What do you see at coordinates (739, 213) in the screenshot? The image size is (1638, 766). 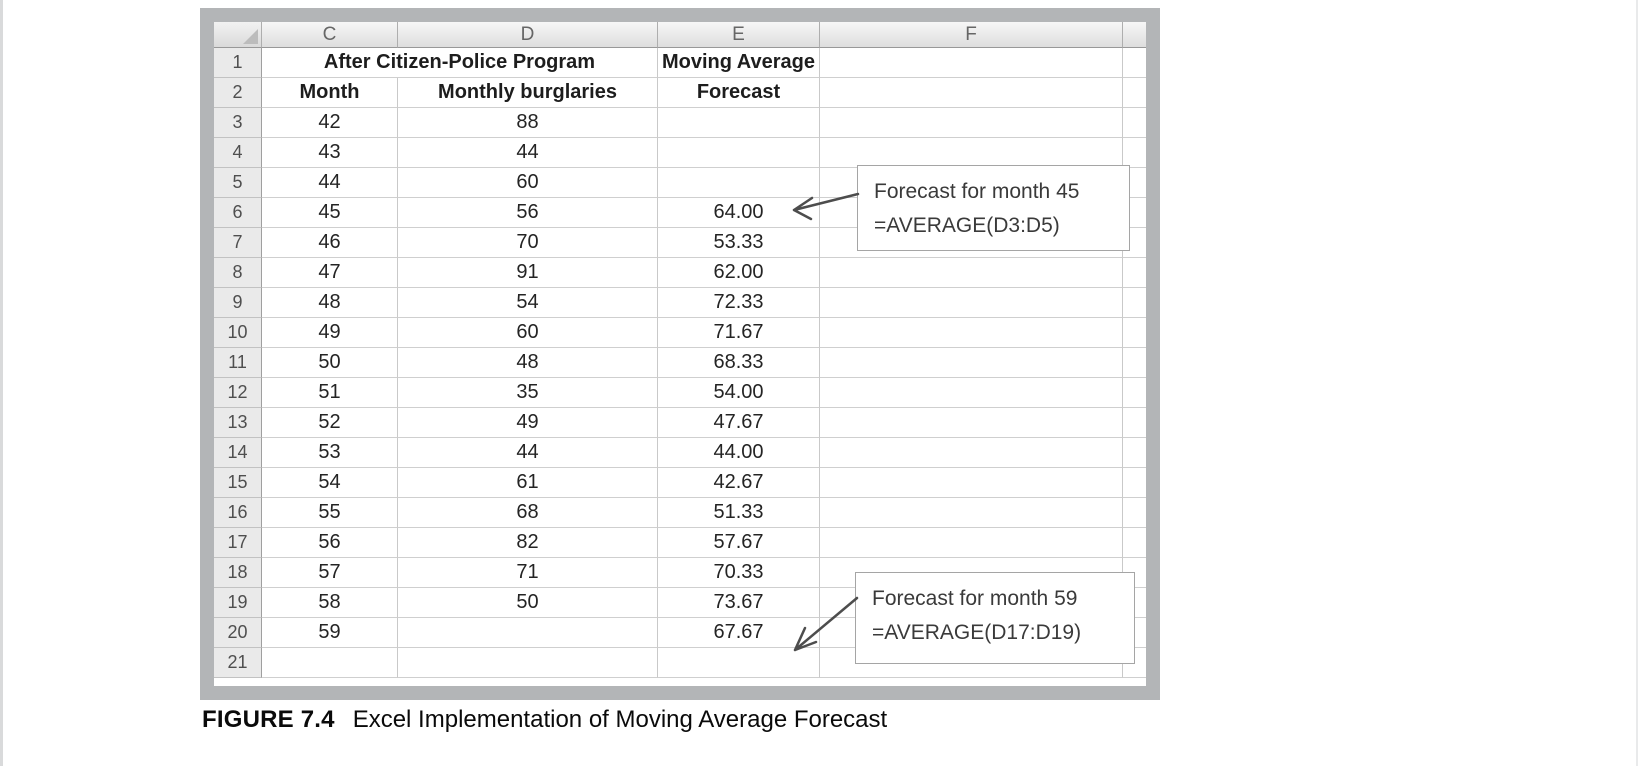 I see `cell-e6: 64.00` at bounding box center [739, 213].